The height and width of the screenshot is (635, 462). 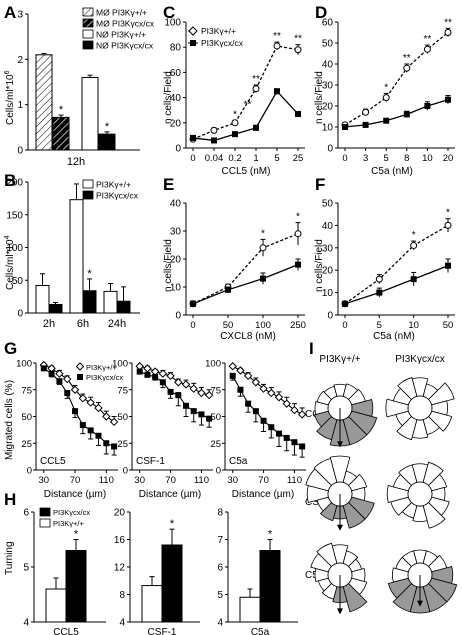 I want to click on h3-y-tick-label: 6, so click(x=220, y=568).